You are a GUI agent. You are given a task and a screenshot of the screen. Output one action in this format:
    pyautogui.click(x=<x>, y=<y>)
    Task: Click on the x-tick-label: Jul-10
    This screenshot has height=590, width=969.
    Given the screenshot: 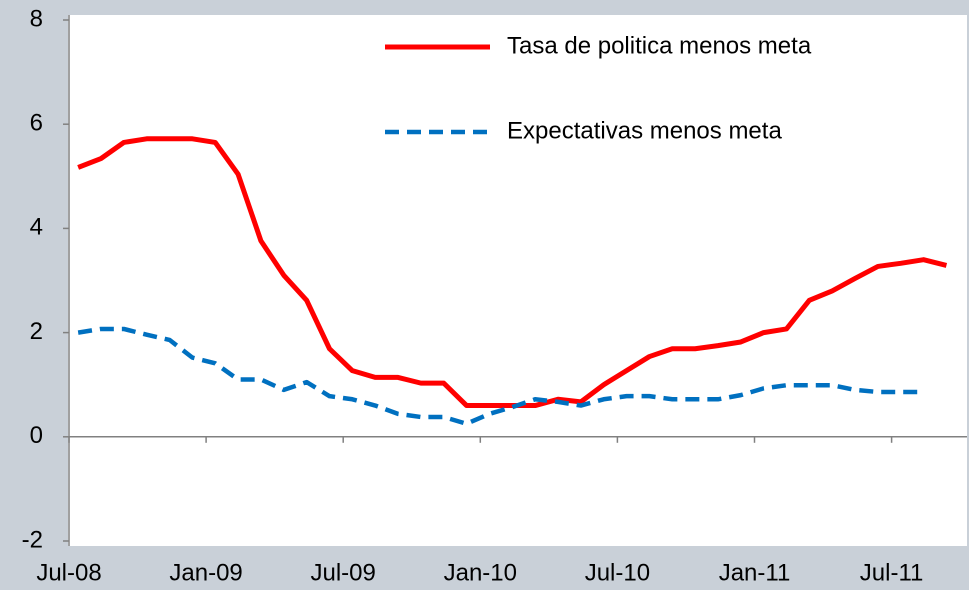 What is the action you would take?
    pyautogui.click(x=617, y=572)
    